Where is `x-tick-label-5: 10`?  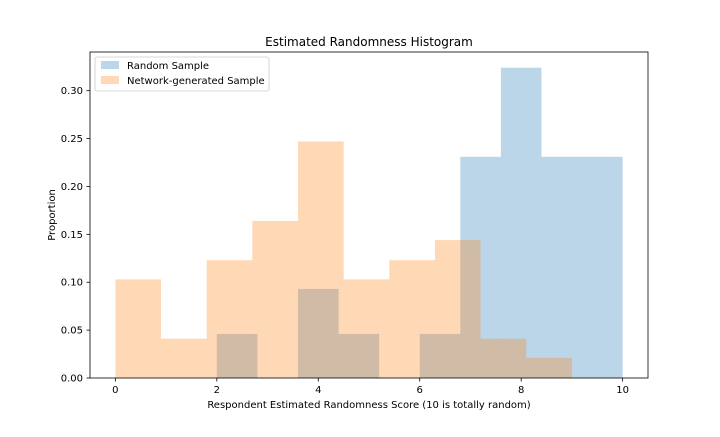 x-tick-label-5: 10 is located at coordinates (622, 390).